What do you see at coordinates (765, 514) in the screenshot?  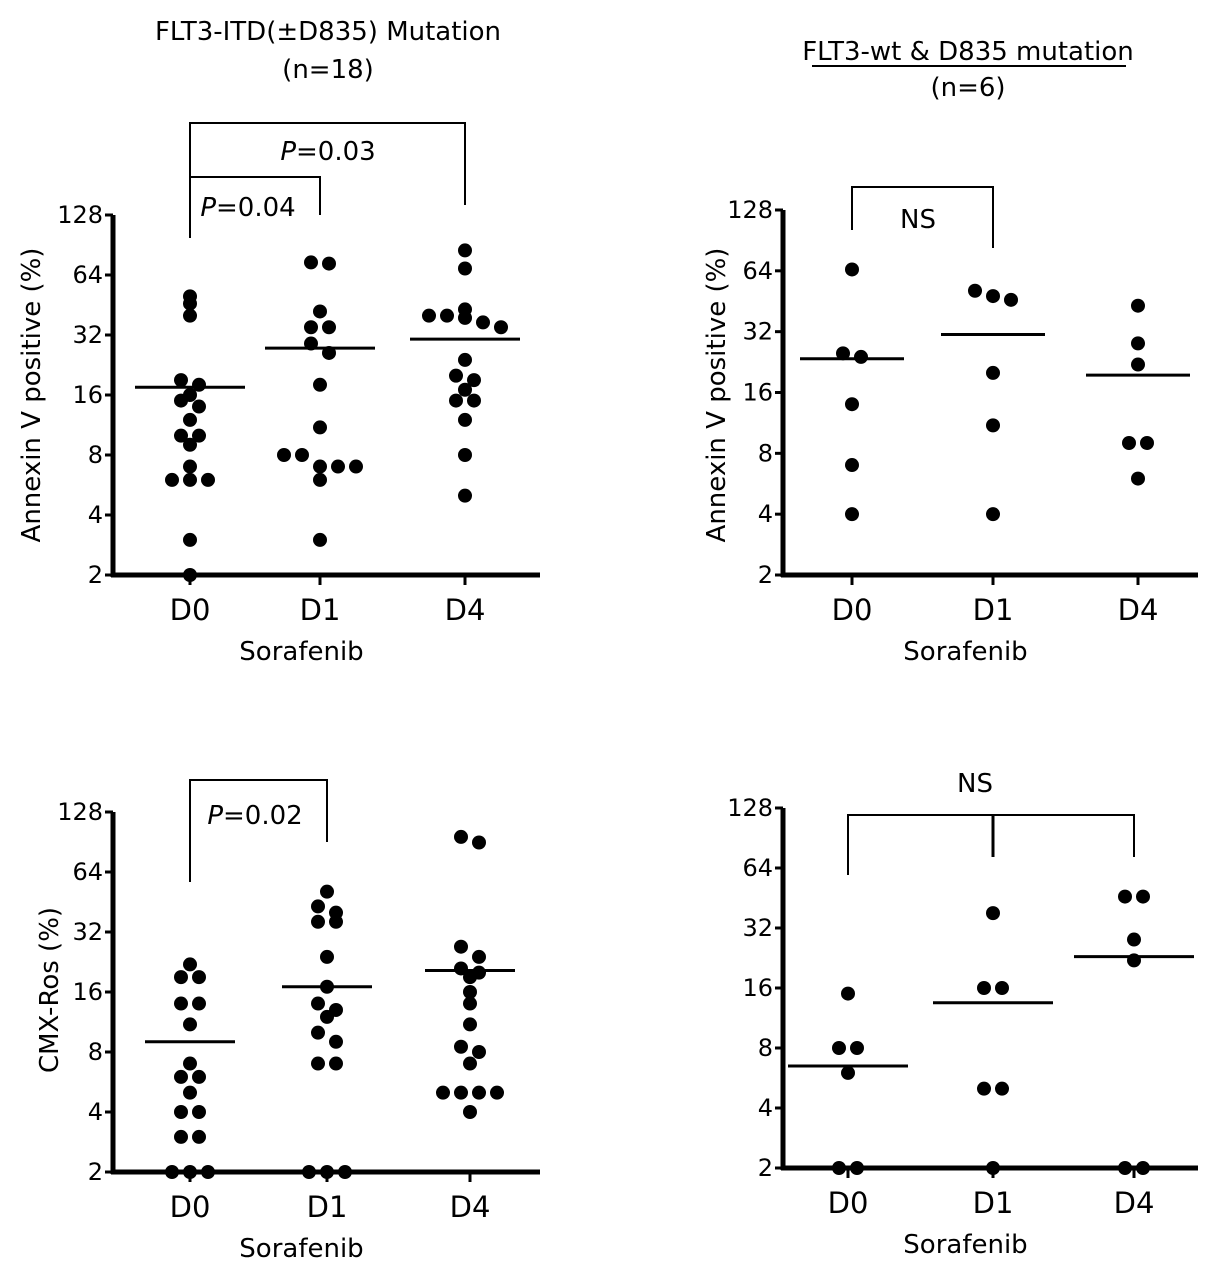 I see `y-tick-label: 4` at bounding box center [765, 514].